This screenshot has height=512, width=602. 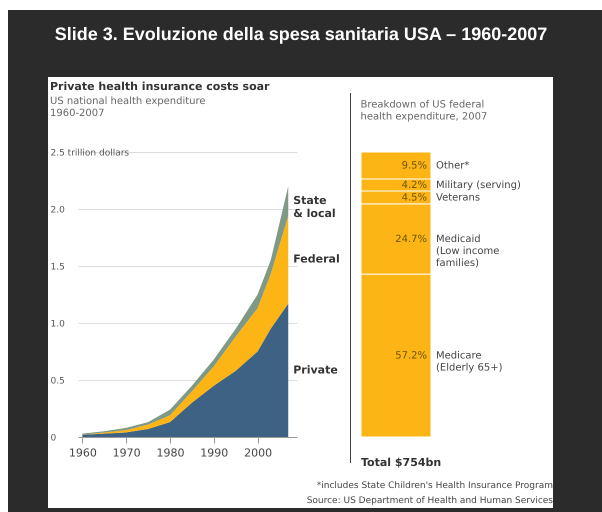 What do you see at coordinates (301, 34) in the screenshot?
I see `text: Slide 3. Evoluzione della spesa sanitaria USA – 1960-2007` at bounding box center [301, 34].